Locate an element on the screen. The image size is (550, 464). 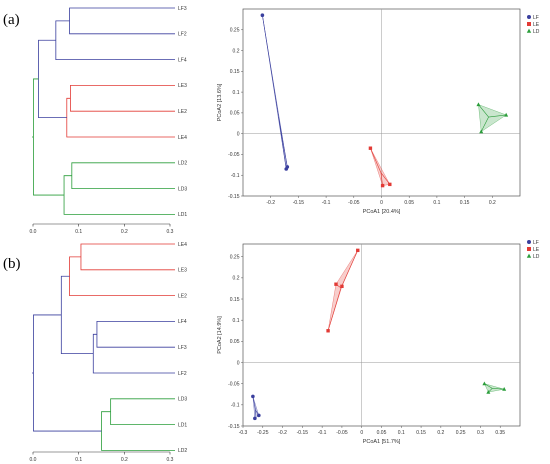
dendrogram-a: LF3 LF2 LF4 LE3 LE2 LE4 LD2 LD3 LD1 0.0 0.1 0.2 0.3 is located at coordinates (109, 120).